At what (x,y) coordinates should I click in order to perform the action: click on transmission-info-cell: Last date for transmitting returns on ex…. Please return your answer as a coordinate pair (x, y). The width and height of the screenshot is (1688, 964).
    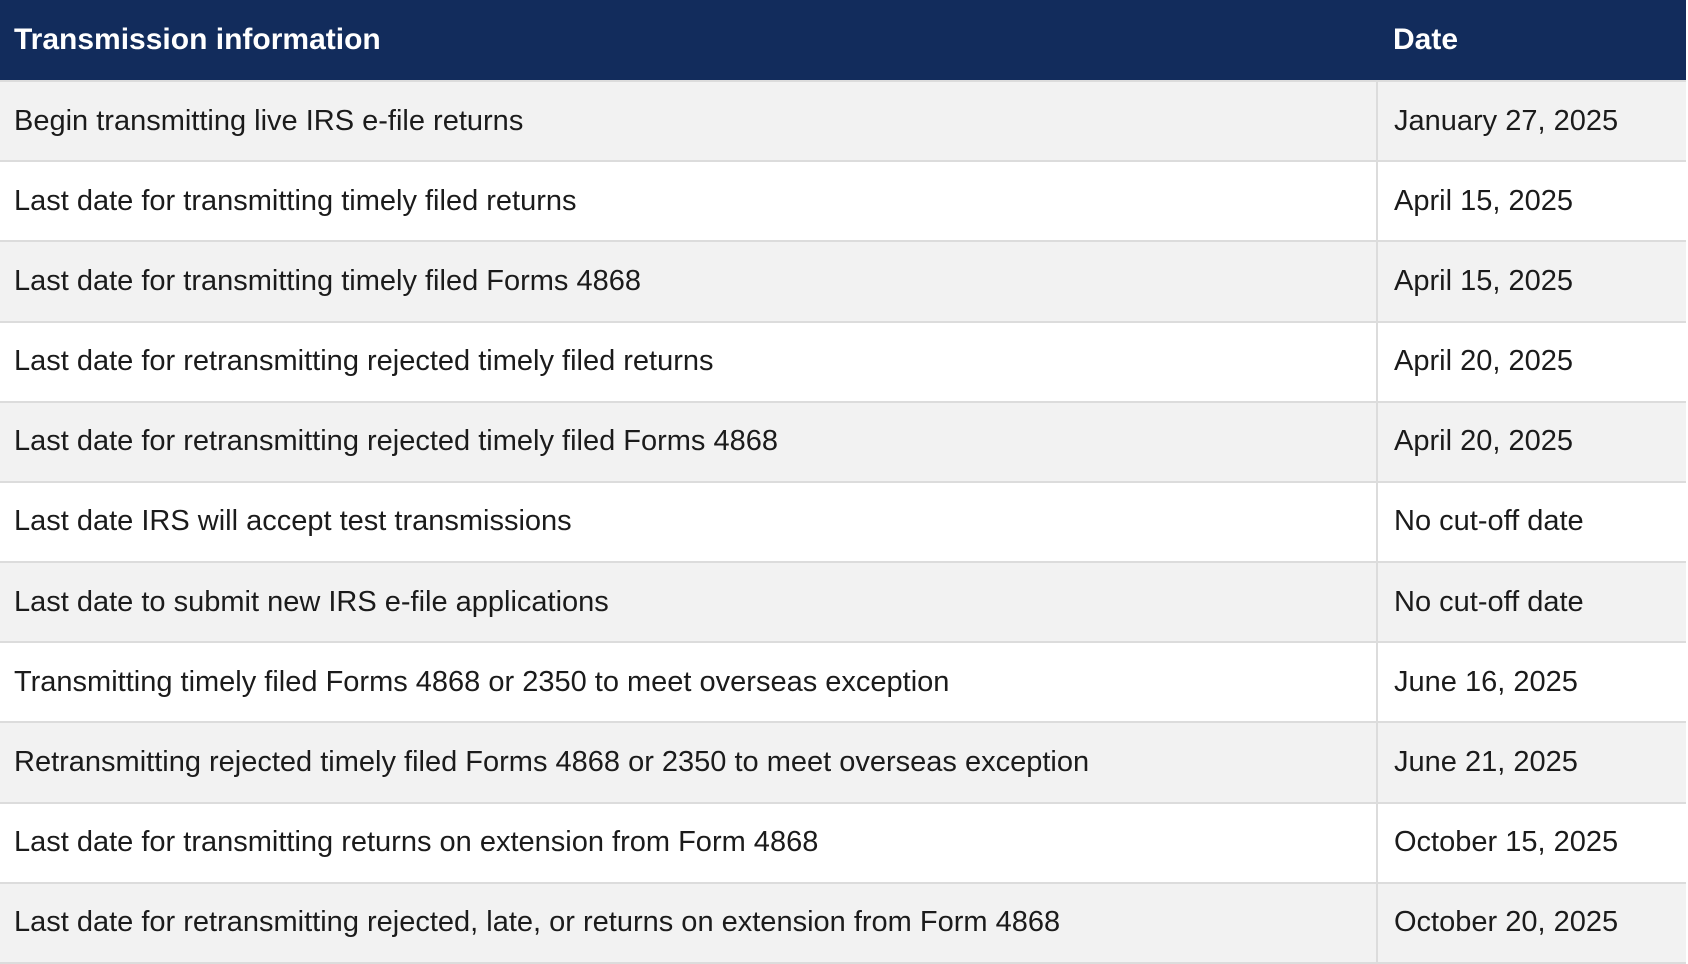
    Looking at the image, I should click on (688, 842).